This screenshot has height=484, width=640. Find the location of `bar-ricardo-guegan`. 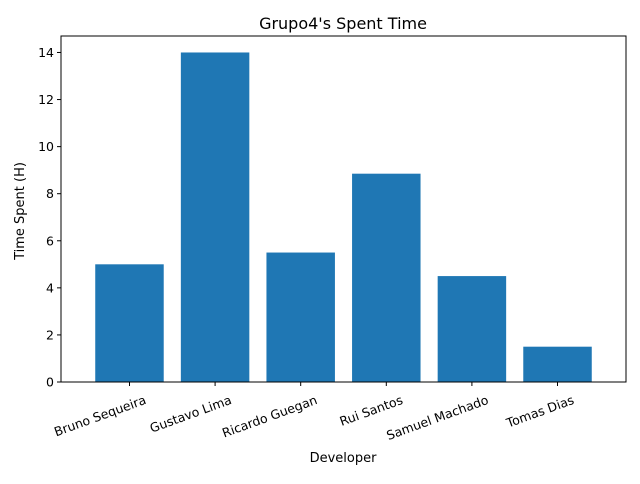

bar-ricardo-guegan is located at coordinates (300, 317).